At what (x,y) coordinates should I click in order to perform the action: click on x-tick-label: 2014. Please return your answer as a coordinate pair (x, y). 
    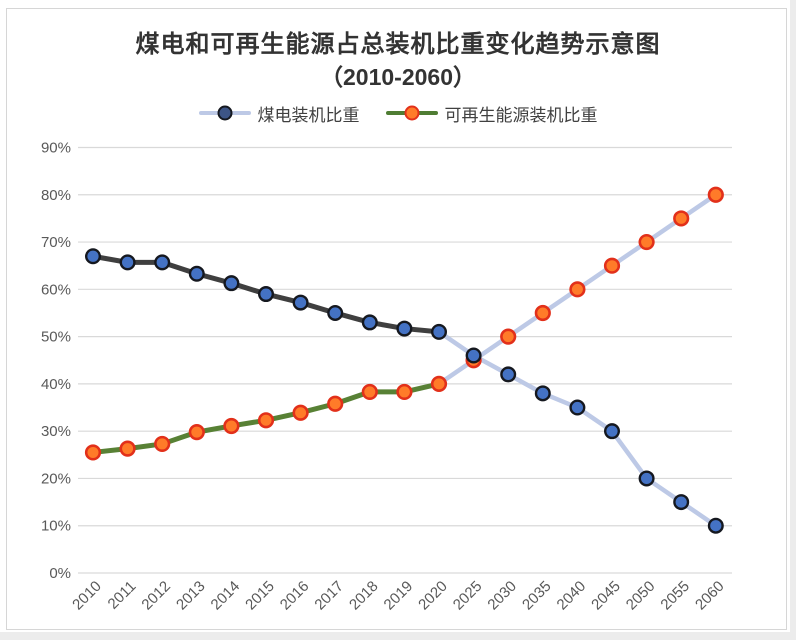
    Looking at the image, I should click on (226, 596).